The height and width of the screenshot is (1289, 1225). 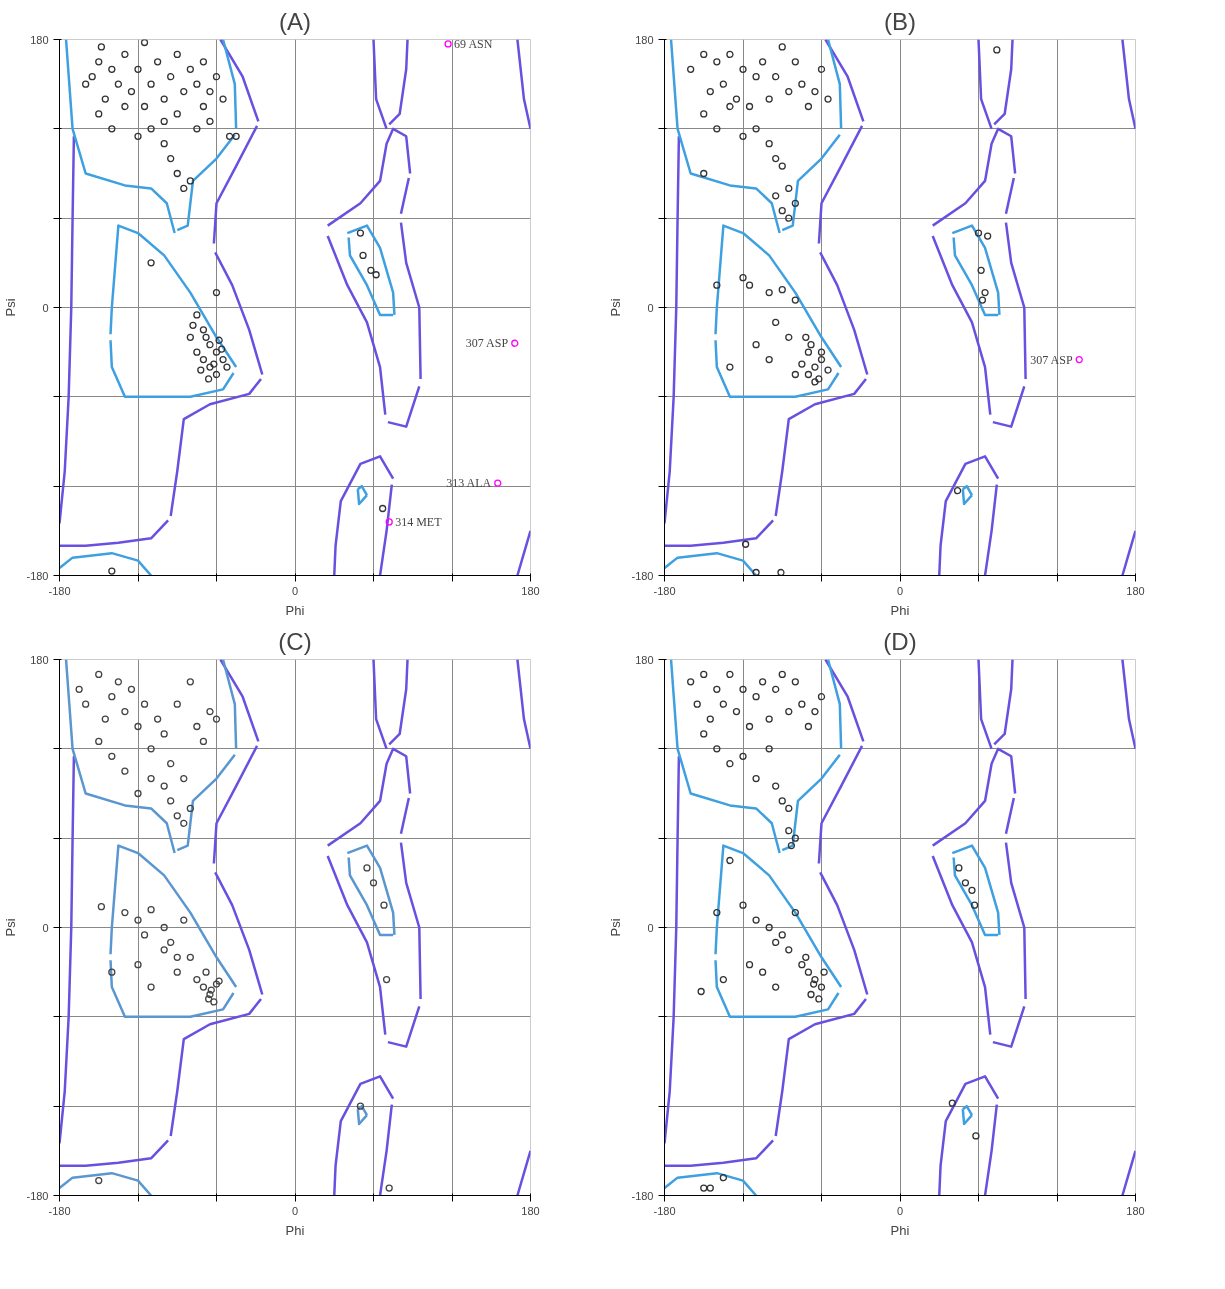 What do you see at coordinates (900, 641) in the screenshot?
I see `chart-title: (D)` at bounding box center [900, 641].